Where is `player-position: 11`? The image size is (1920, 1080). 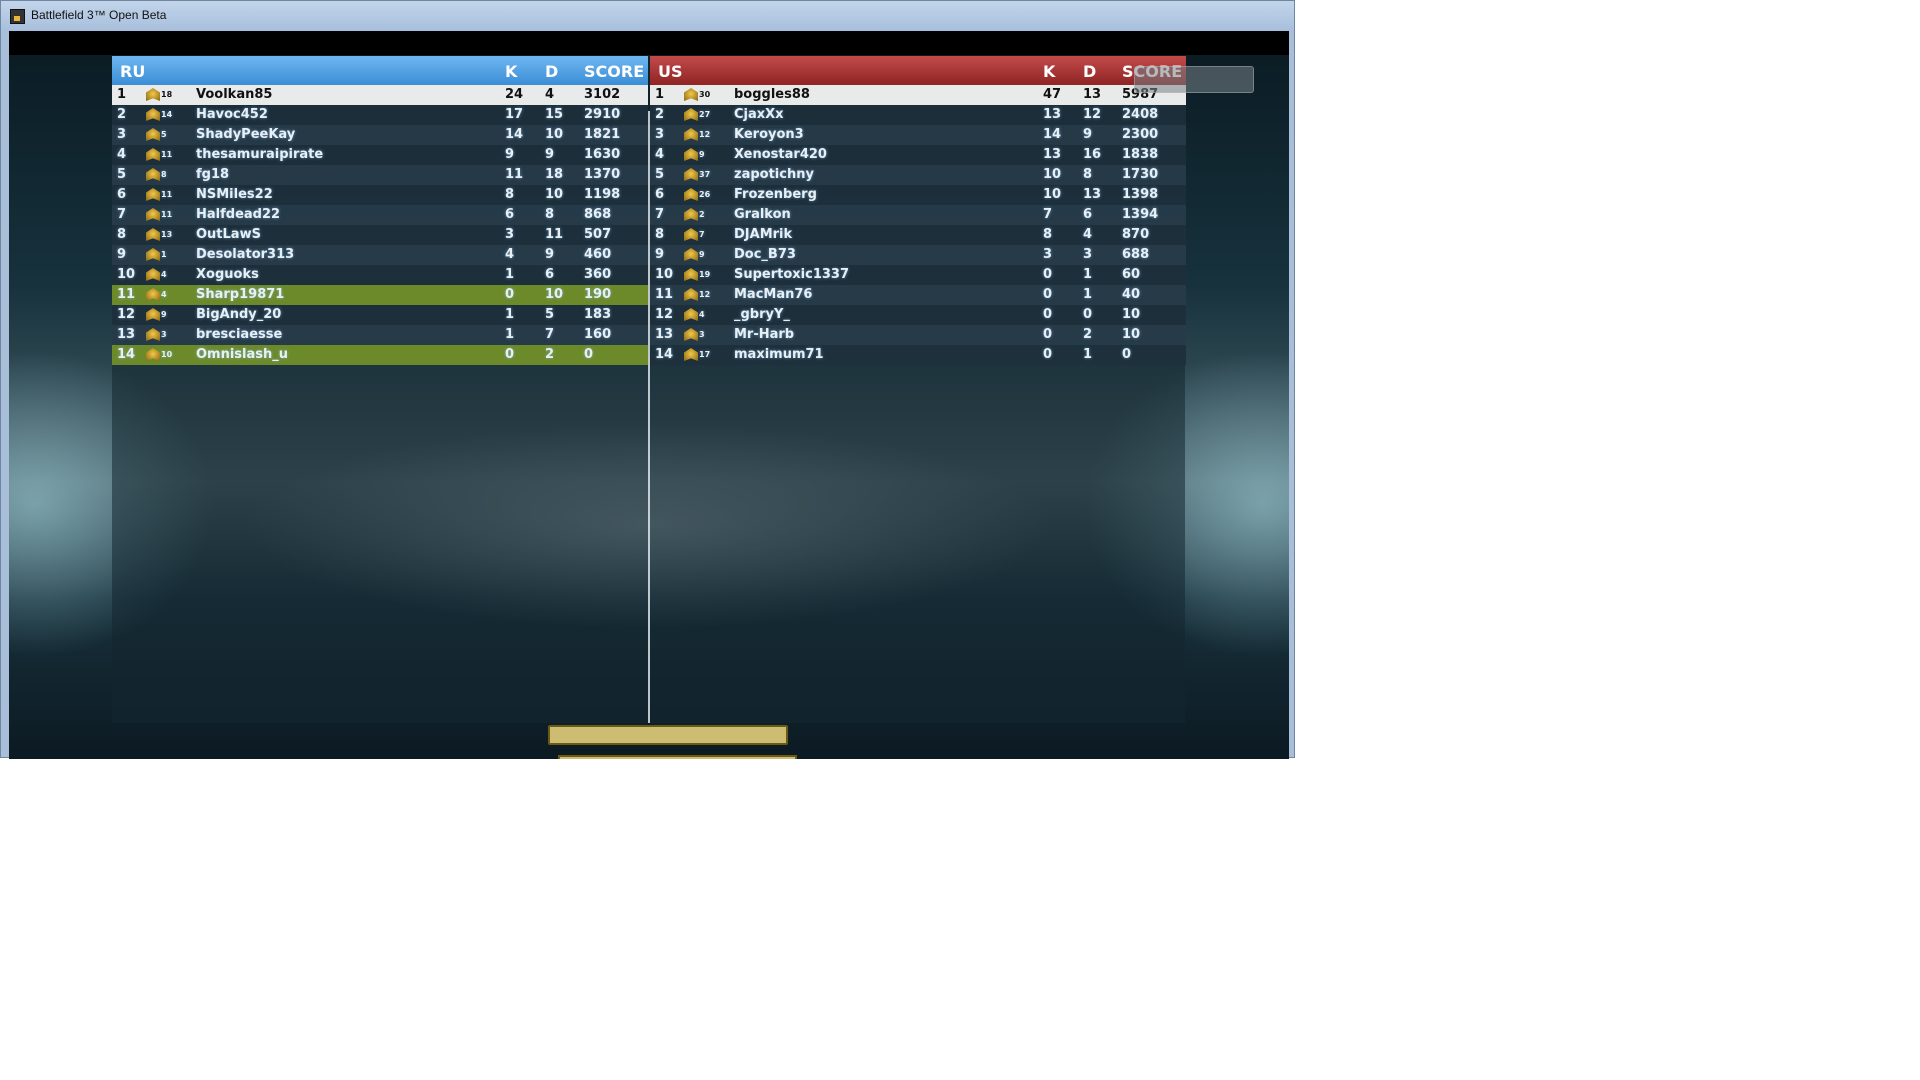 player-position: 11 is located at coordinates (664, 294).